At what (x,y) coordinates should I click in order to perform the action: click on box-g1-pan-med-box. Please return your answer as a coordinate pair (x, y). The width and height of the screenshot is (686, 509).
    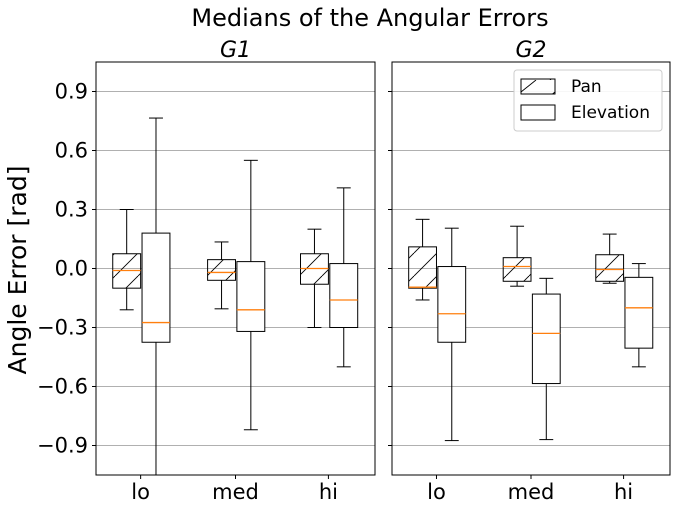
    Looking at the image, I should click on (222, 270).